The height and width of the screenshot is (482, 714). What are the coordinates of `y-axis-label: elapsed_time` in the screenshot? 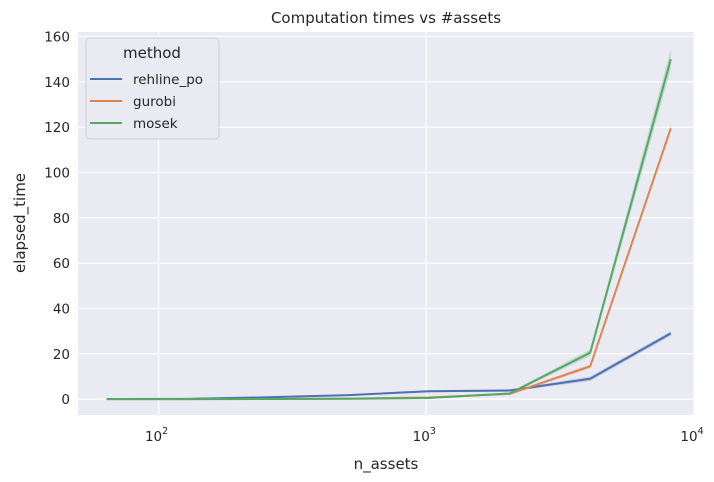 It's located at (20, 223).